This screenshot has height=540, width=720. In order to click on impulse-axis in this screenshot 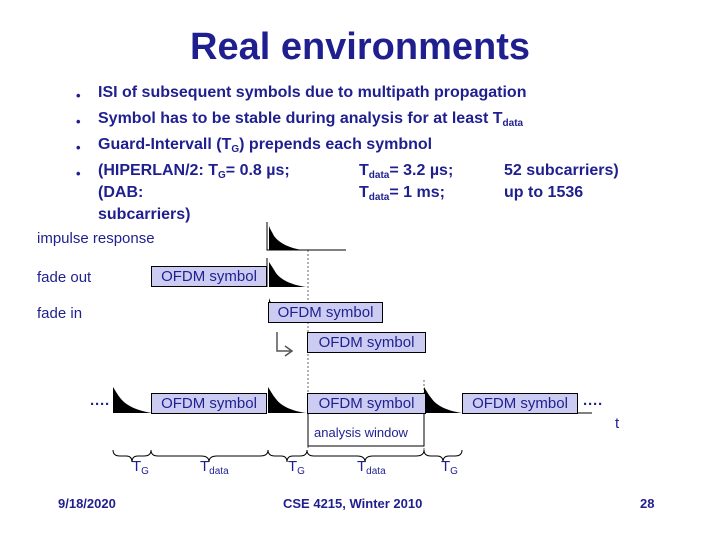, I will do `click(306, 236)`.